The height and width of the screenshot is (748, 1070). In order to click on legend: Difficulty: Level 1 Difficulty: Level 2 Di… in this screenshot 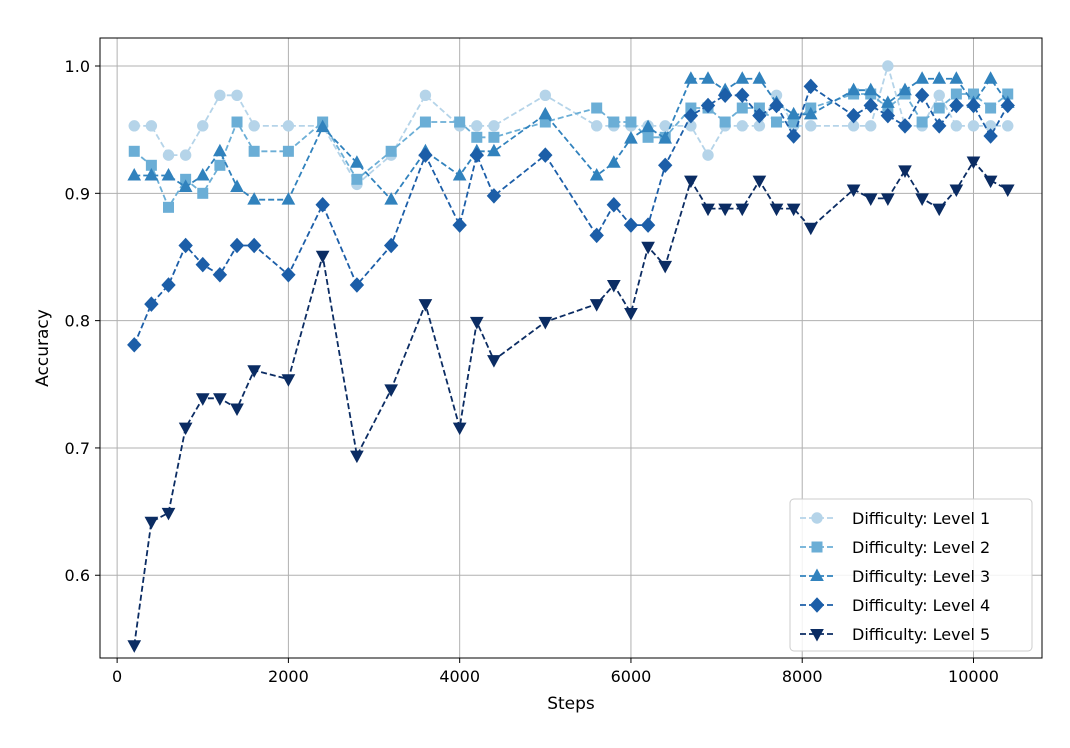, I will do `click(911, 575)`.